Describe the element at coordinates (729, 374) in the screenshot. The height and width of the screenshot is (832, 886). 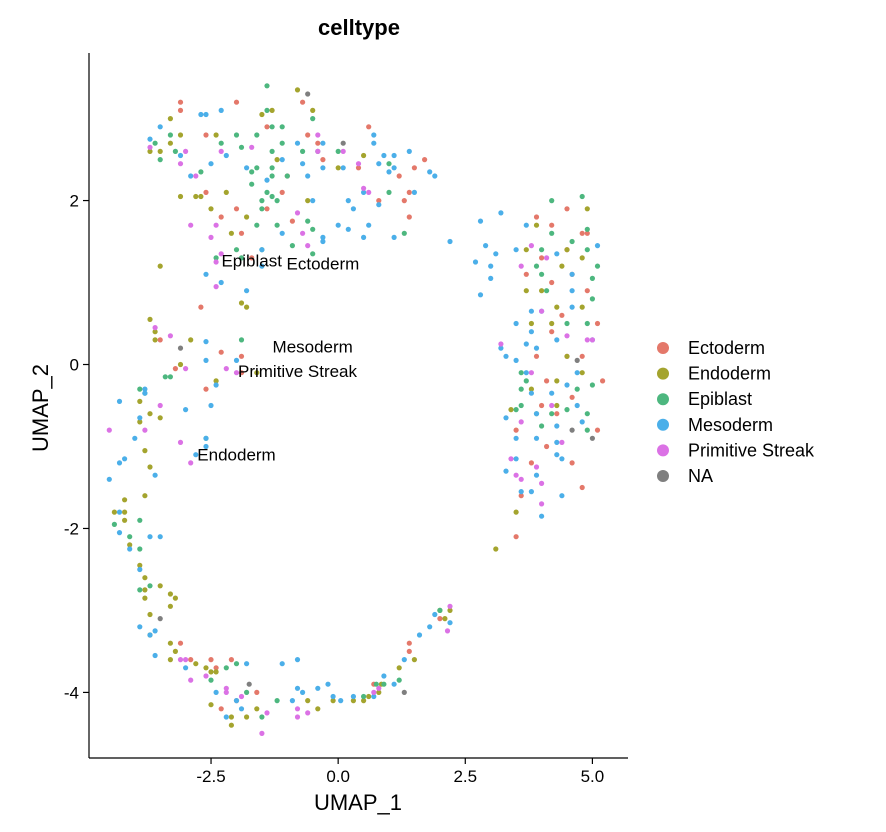
I see `legend-label-endoderm: Endoderm` at that location.